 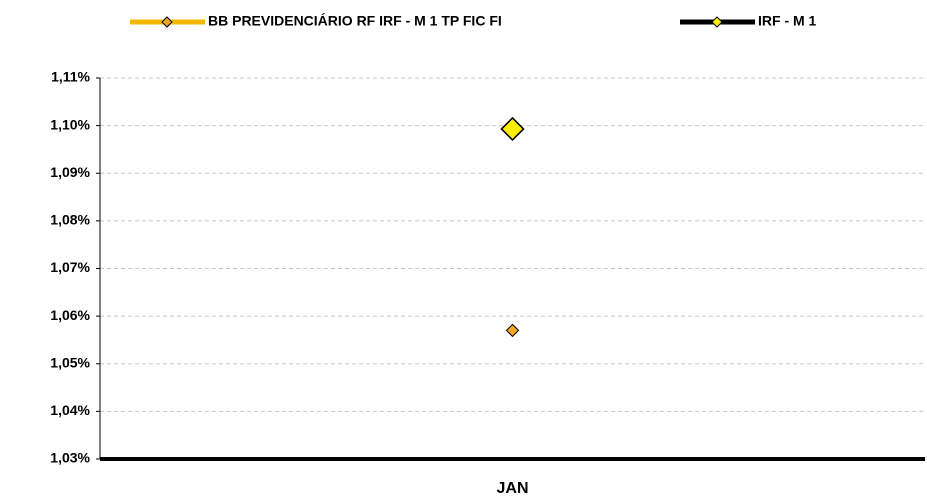 What do you see at coordinates (70, 124) in the screenshot?
I see `y-tick-label: 1,10%` at bounding box center [70, 124].